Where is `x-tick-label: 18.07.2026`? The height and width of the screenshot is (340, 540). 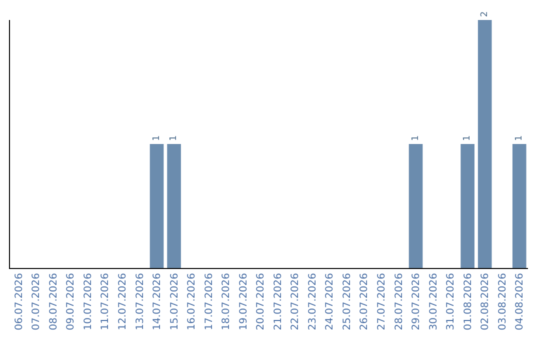 x-tick-label: 18.07.2026 is located at coordinates (226, 301).